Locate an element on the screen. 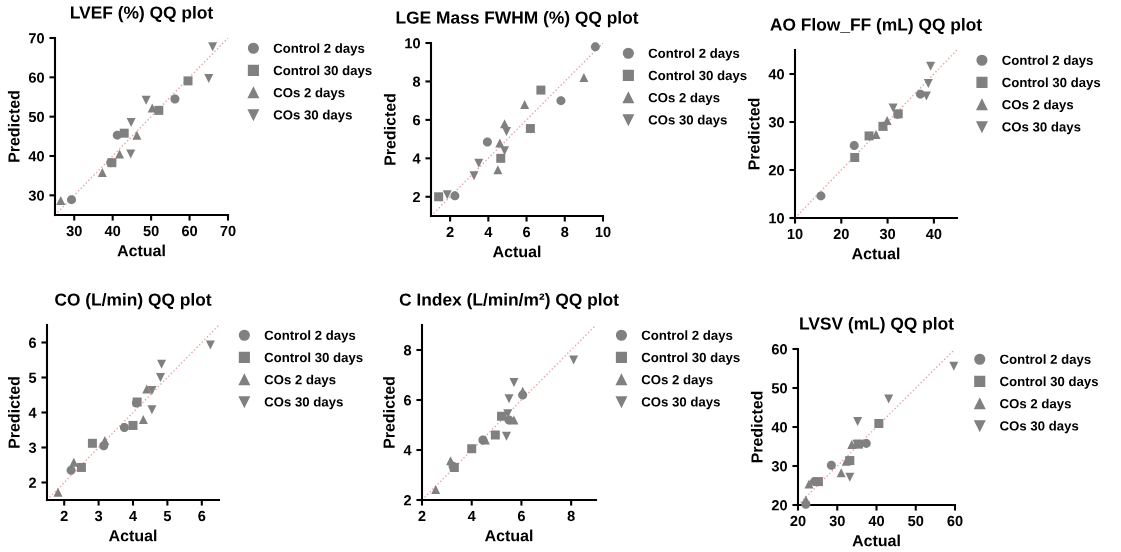 The image size is (1121, 552). chart-title: LGE Mass FWHM (%) QQ plot is located at coordinates (517, 19).